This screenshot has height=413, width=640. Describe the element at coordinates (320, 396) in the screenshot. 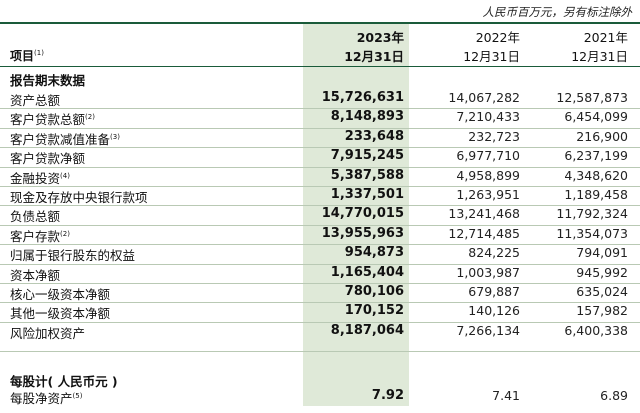

I see `table-row: 每股净资产(5) 7.92 7.41 6.89` at that location.